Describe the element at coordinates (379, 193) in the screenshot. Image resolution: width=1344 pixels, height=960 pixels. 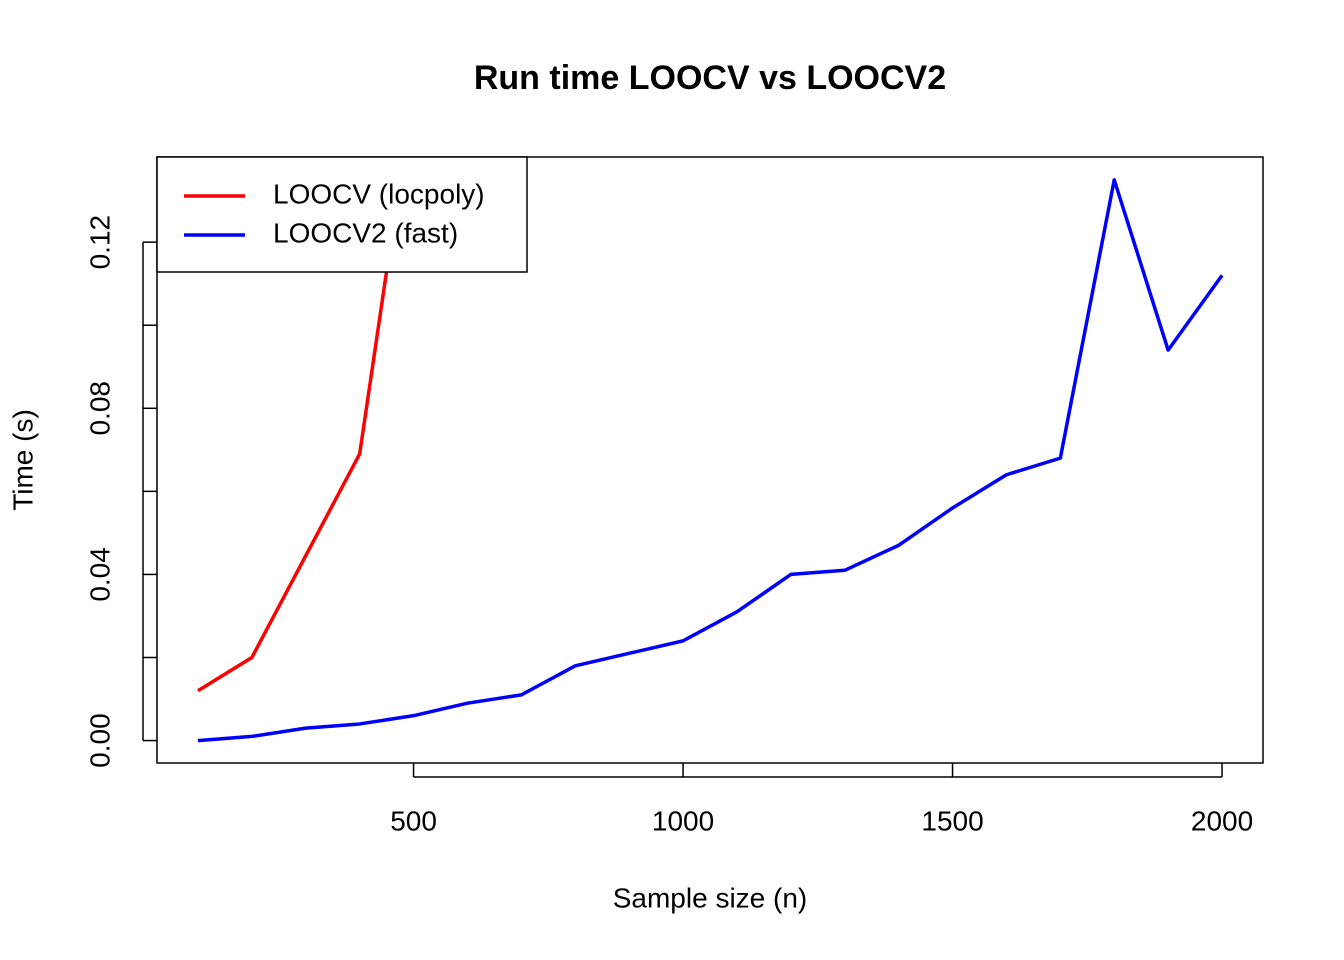
I see `legend-label: LOOCV (locpoly)` at that location.